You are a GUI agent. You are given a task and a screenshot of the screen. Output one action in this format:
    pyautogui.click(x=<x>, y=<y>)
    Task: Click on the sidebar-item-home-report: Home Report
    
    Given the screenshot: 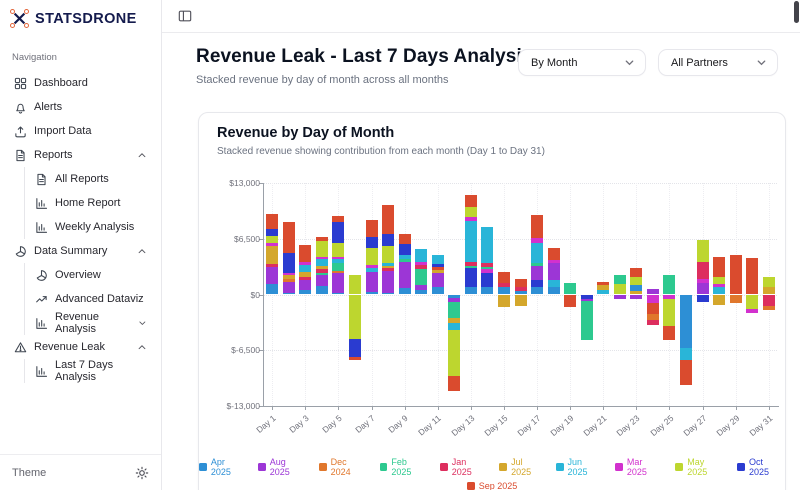 What is the action you would take?
    pyautogui.click(x=88, y=203)
    